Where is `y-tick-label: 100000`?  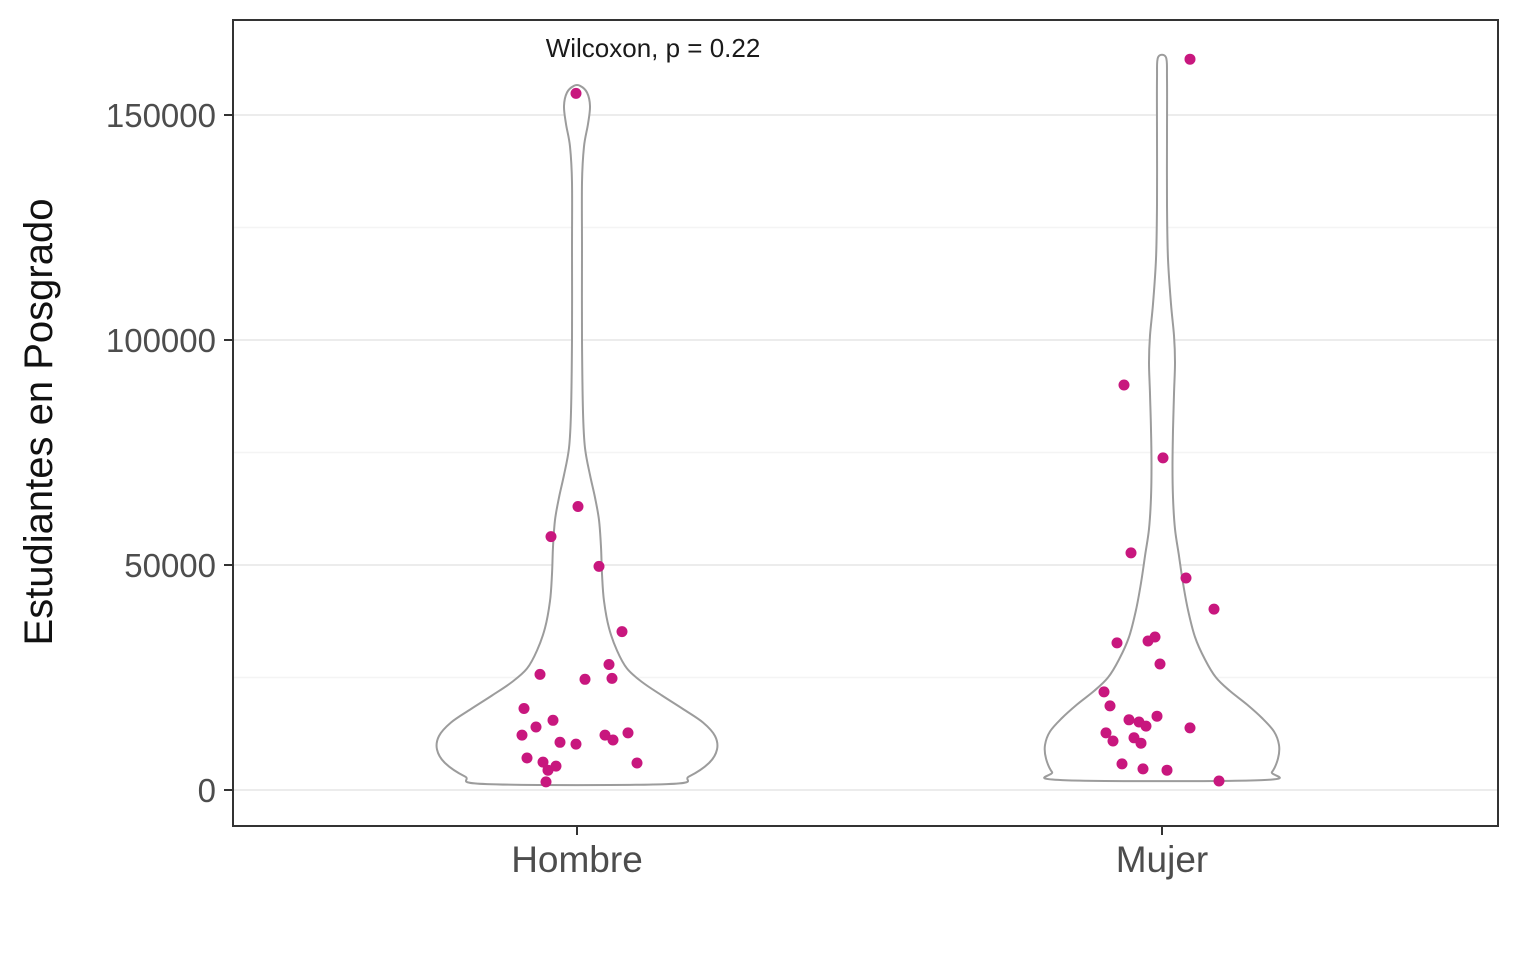
y-tick-label: 100000 is located at coordinates (161, 340).